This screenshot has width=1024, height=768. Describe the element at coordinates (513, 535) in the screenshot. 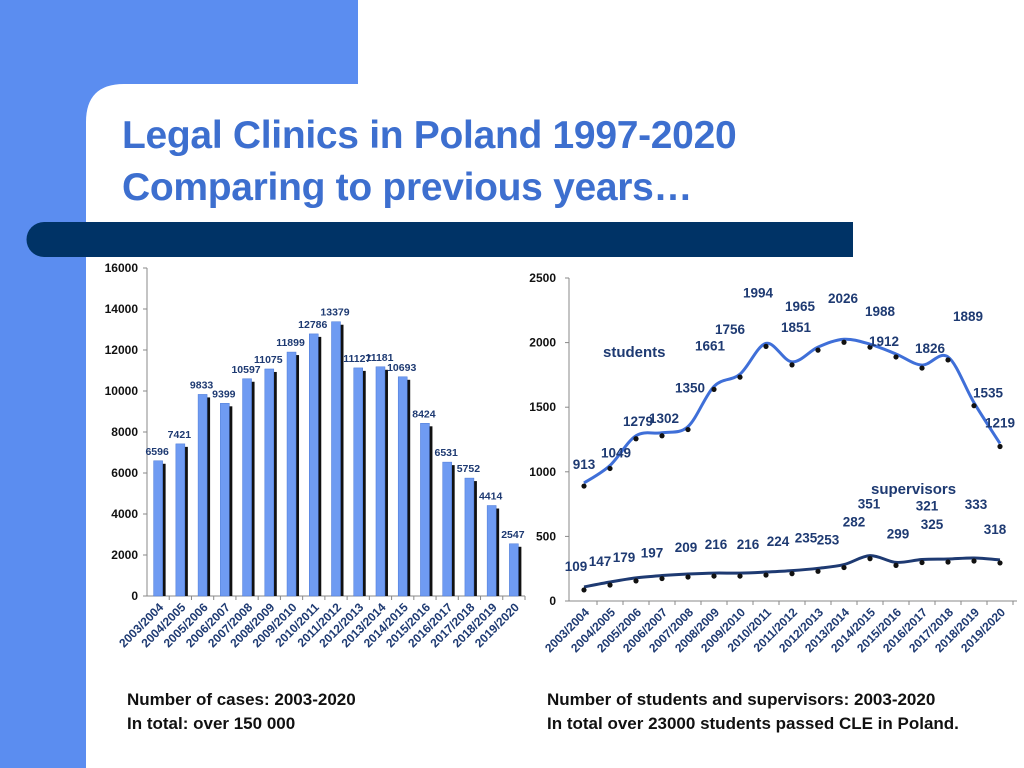

I see `bar-data-label: 2547` at that location.